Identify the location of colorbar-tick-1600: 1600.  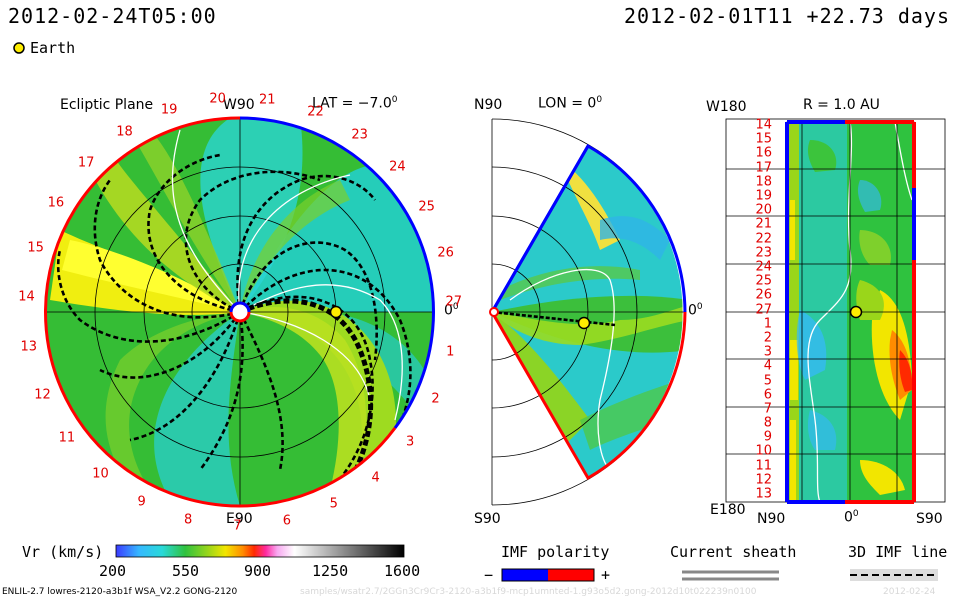
(402, 571).